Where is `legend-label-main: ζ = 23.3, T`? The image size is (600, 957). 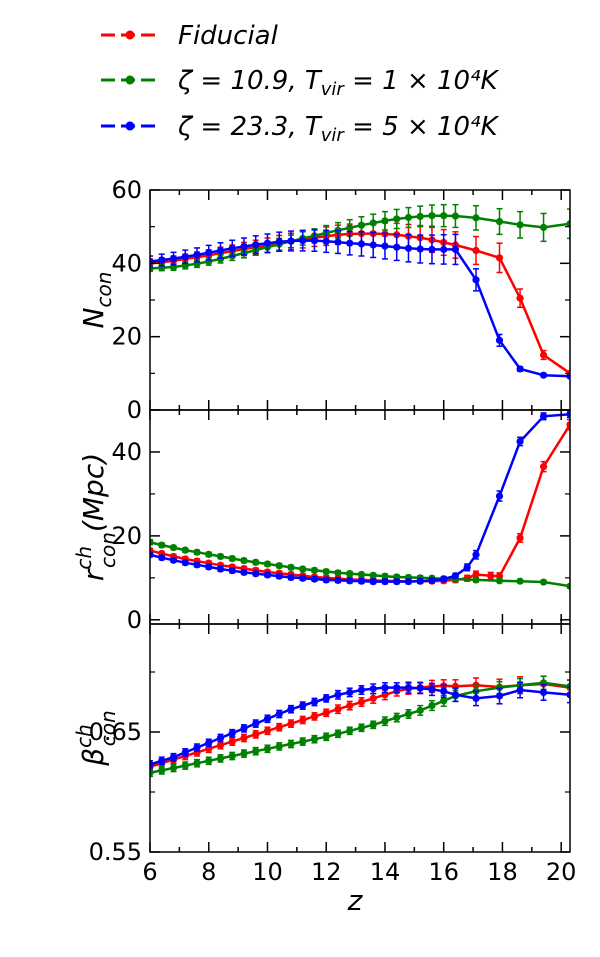
legend-label-main: ζ = 23.3, T is located at coordinates (250, 127).